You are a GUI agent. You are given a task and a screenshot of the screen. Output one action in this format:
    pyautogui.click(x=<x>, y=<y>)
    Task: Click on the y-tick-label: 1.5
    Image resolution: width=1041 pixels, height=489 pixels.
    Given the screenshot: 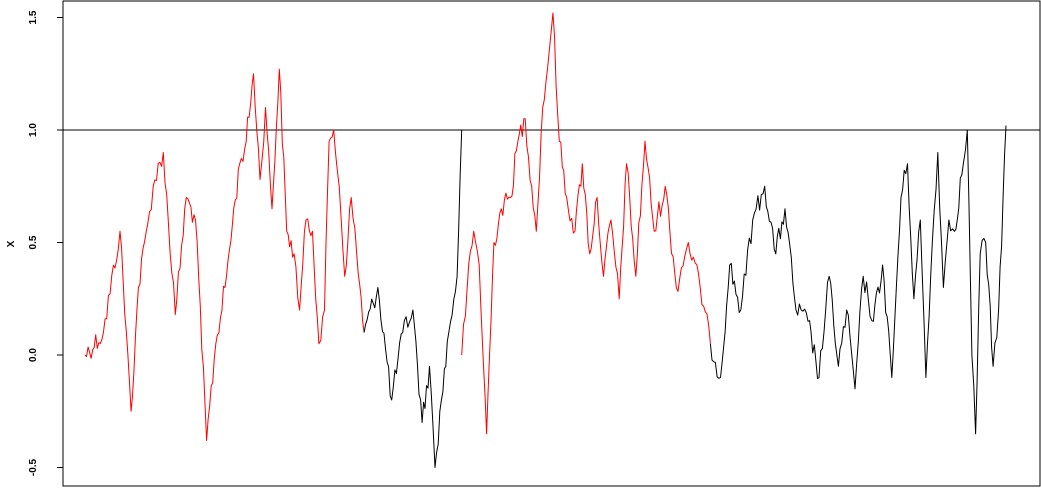 What is the action you would take?
    pyautogui.click(x=33, y=17)
    